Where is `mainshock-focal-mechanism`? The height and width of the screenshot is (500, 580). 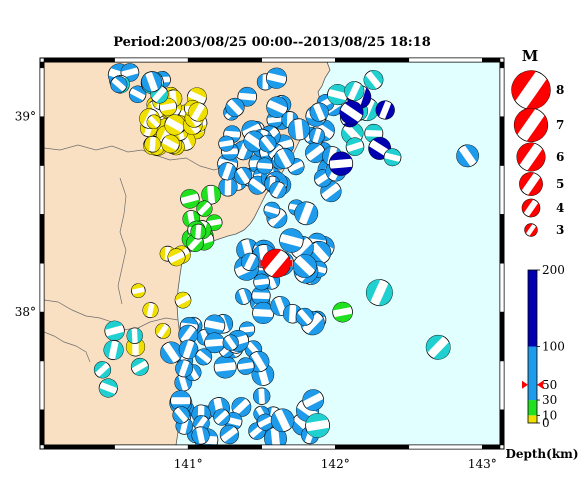
mainshock-focal-mechanism is located at coordinates (276, 263).